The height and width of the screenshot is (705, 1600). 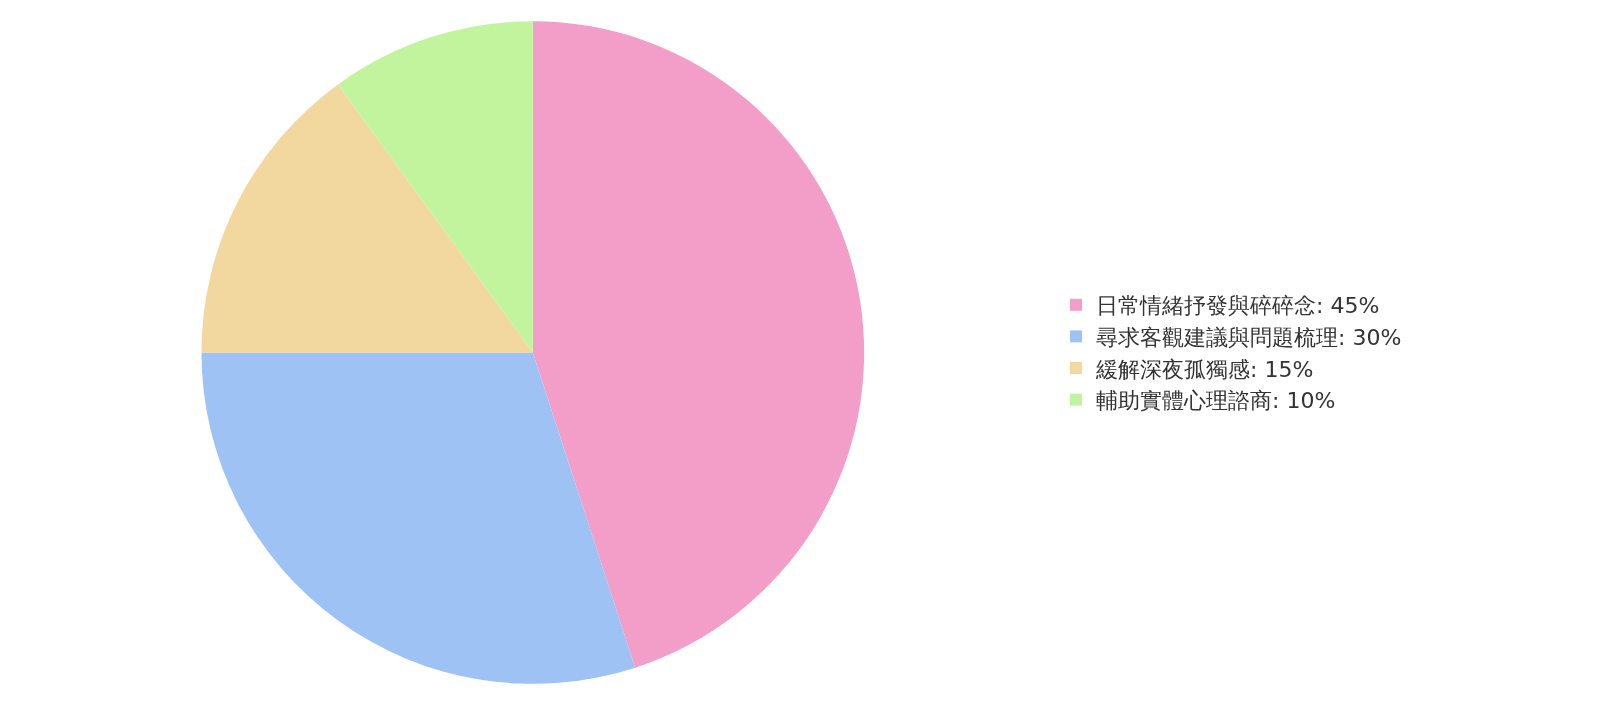 I want to click on legend-label: 日常情緒抒發與碎碎念: 45%, so click(x=1238, y=306).